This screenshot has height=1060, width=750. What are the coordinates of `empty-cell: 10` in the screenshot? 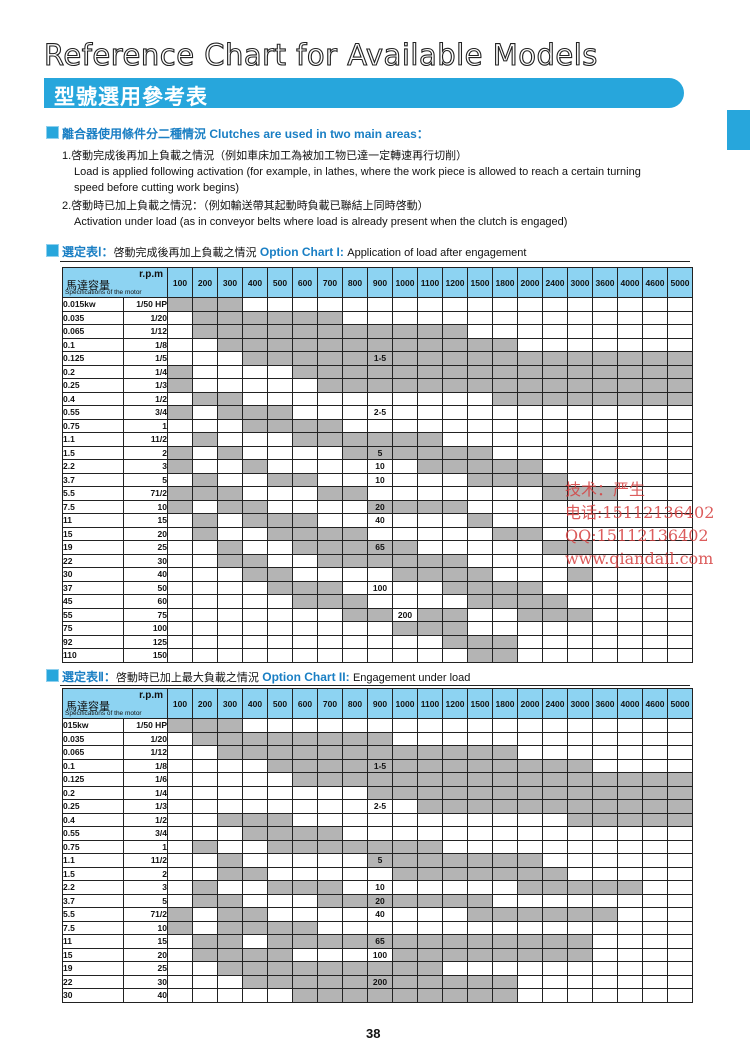 It's located at (380, 479).